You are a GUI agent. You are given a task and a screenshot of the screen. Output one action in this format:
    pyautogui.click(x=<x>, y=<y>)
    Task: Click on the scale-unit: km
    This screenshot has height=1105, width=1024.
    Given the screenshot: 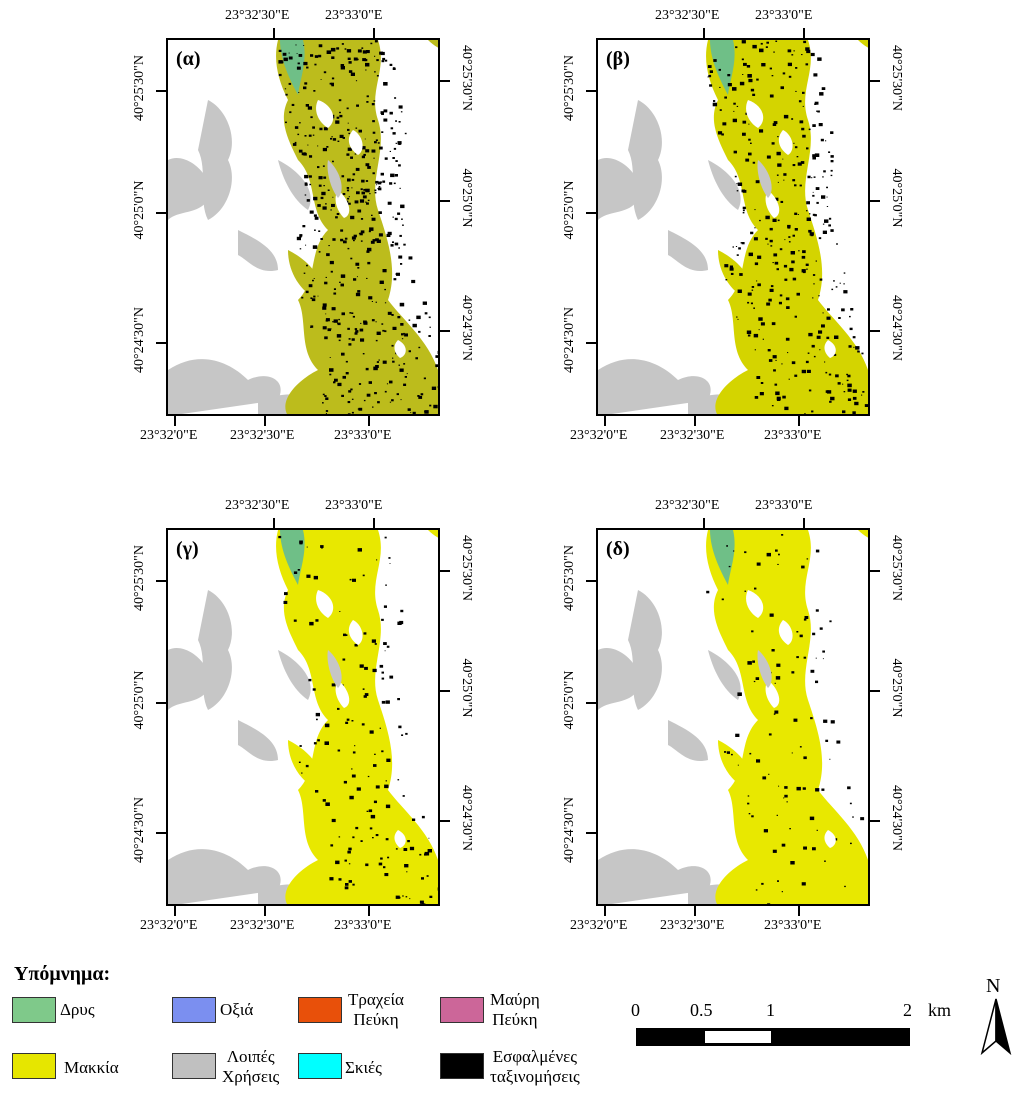 What is the action you would take?
    pyautogui.click(x=940, y=1010)
    